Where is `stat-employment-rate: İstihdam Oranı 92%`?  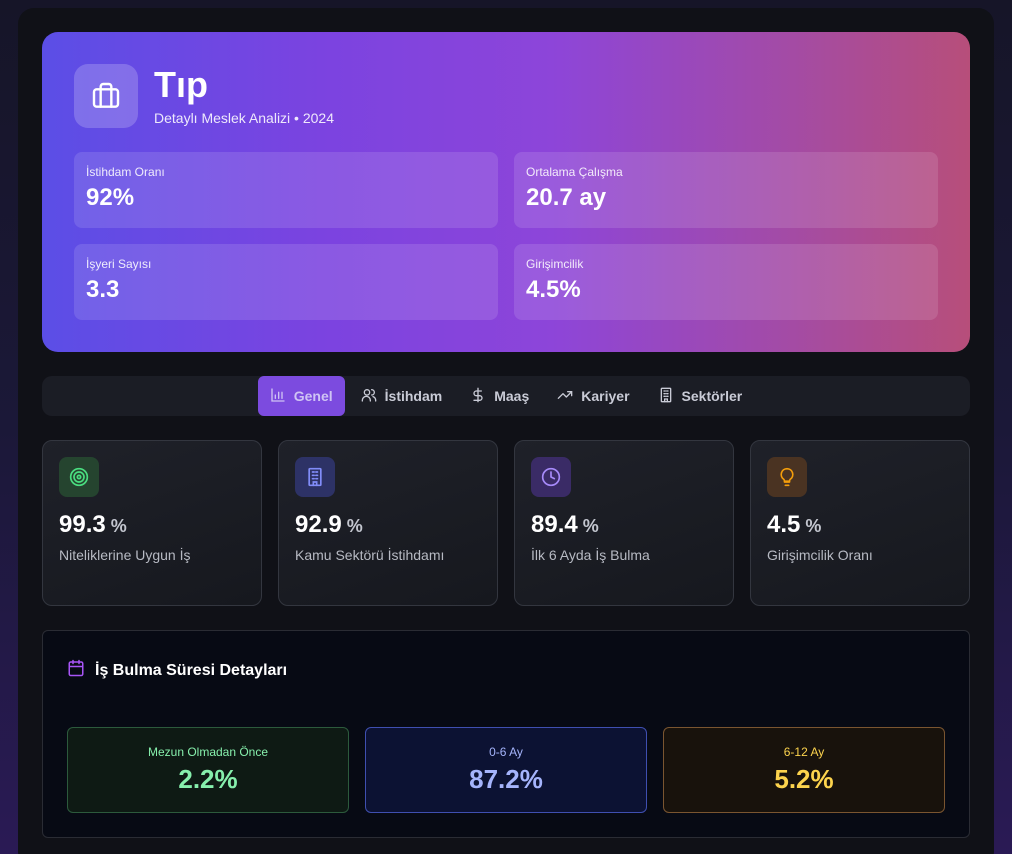
stat-employment-rate: İstihdam Oranı 92% is located at coordinates (286, 190).